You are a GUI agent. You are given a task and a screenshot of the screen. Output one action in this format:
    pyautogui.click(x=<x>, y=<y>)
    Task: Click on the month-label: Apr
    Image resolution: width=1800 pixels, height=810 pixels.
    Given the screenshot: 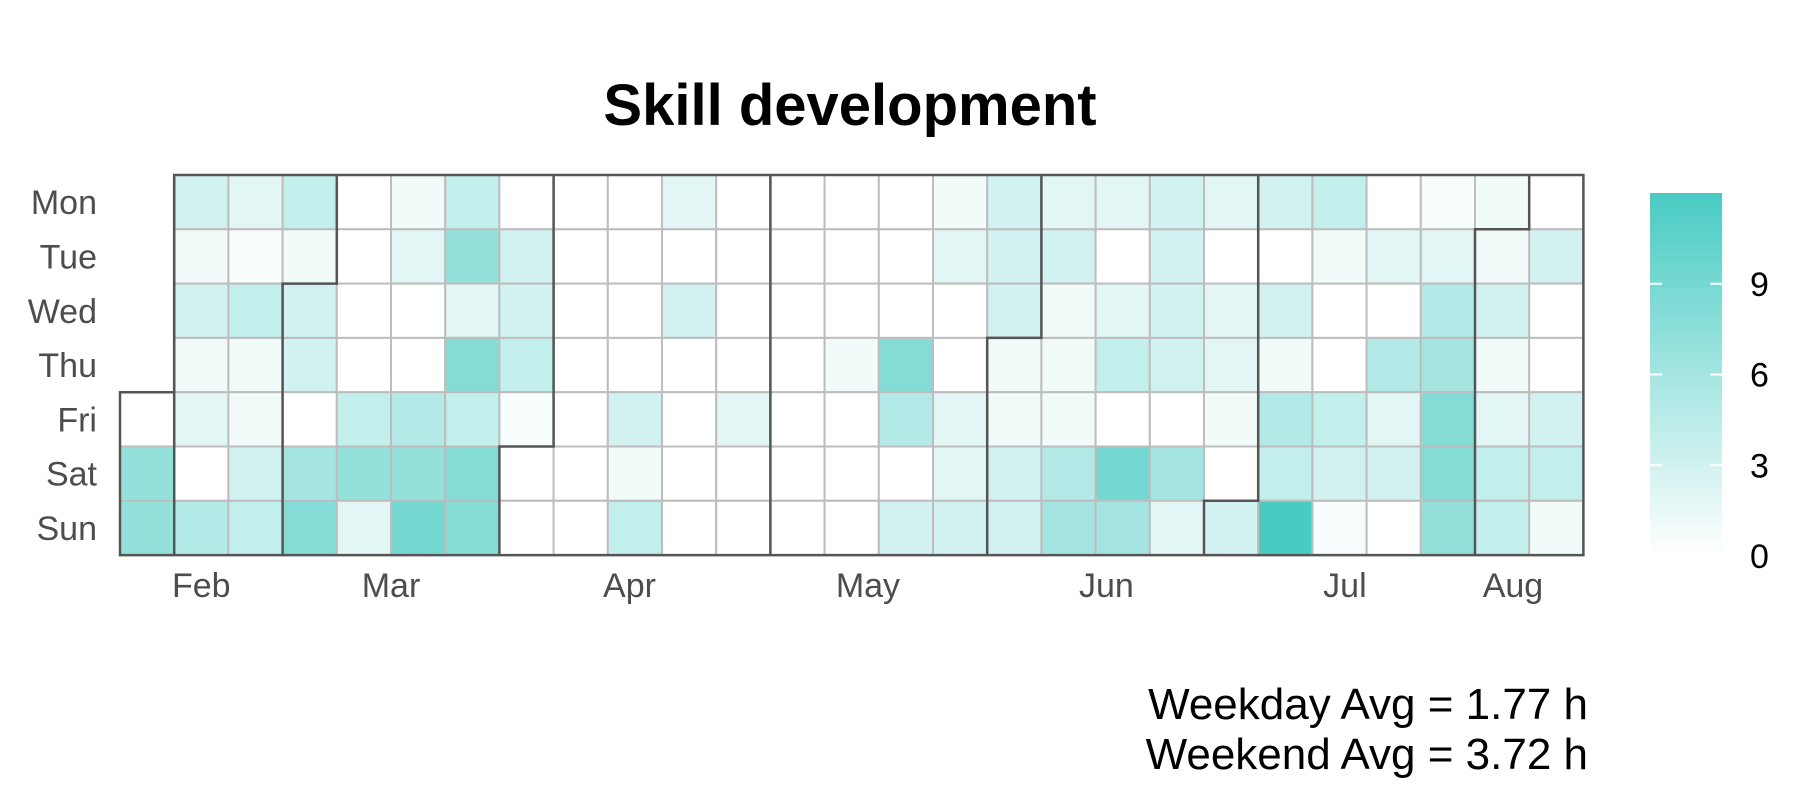 What is the action you would take?
    pyautogui.click(x=629, y=586)
    